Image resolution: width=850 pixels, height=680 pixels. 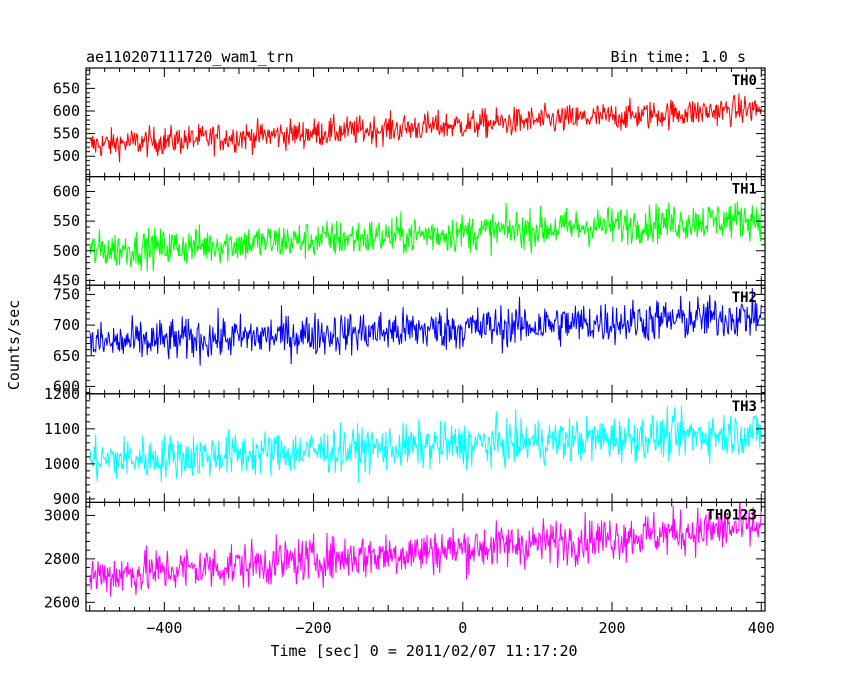 What do you see at coordinates (66, 325) in the screenshot?
I see `y-tick-label: 700` at bounding box center [66, 325].